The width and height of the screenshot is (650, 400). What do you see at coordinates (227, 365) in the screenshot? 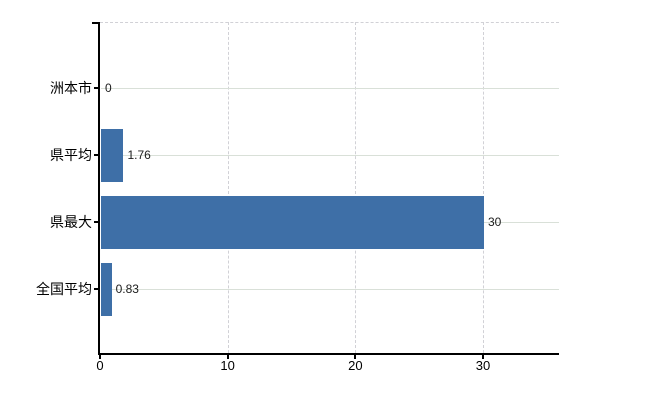
I see `x-tick-label: 10` at bounding box center [227, 365].